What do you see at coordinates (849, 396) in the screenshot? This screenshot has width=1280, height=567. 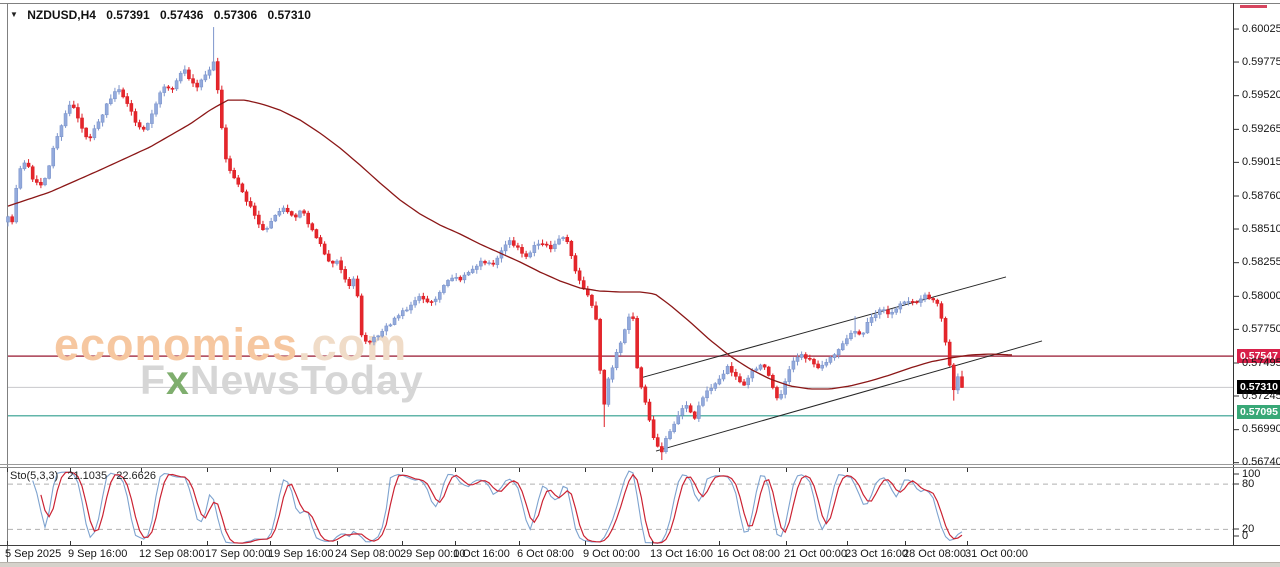 I see `channel-lower-trendline` at bounding box center [849, 396].